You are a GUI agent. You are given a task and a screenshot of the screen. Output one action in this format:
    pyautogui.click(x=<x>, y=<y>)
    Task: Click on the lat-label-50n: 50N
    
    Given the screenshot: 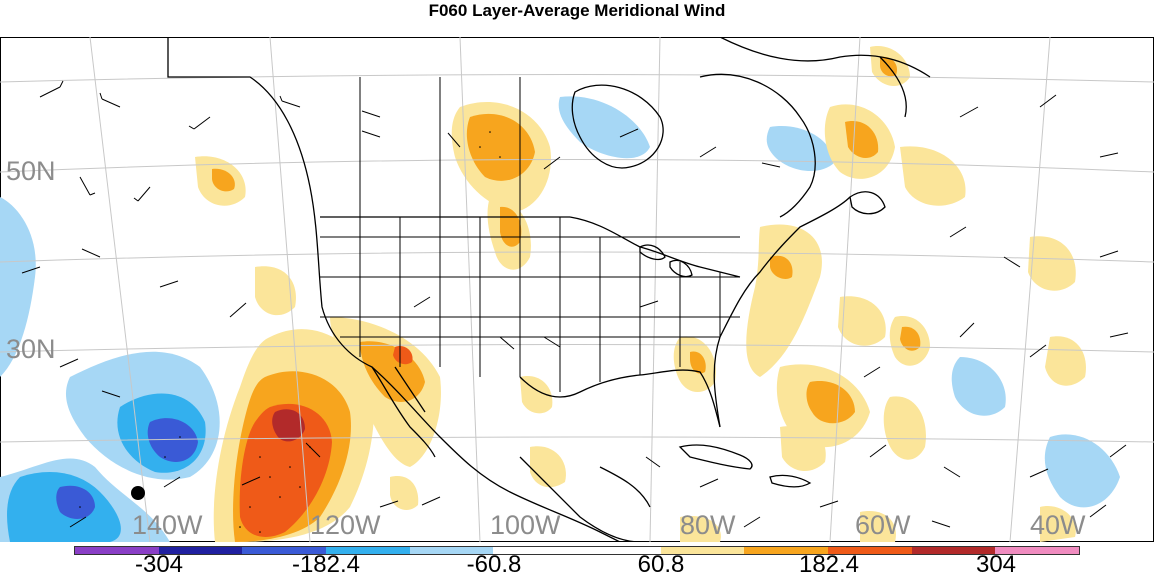 What is the action you would take?
    pyautogui.click(x=31, y=171)
    